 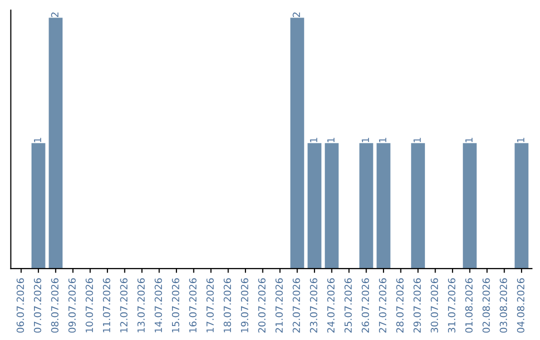 What do you see at coordinates (54, 305) in the screenshot?
I see `x-tick-label: 08.07.2026` at bounding box center [54, 305].